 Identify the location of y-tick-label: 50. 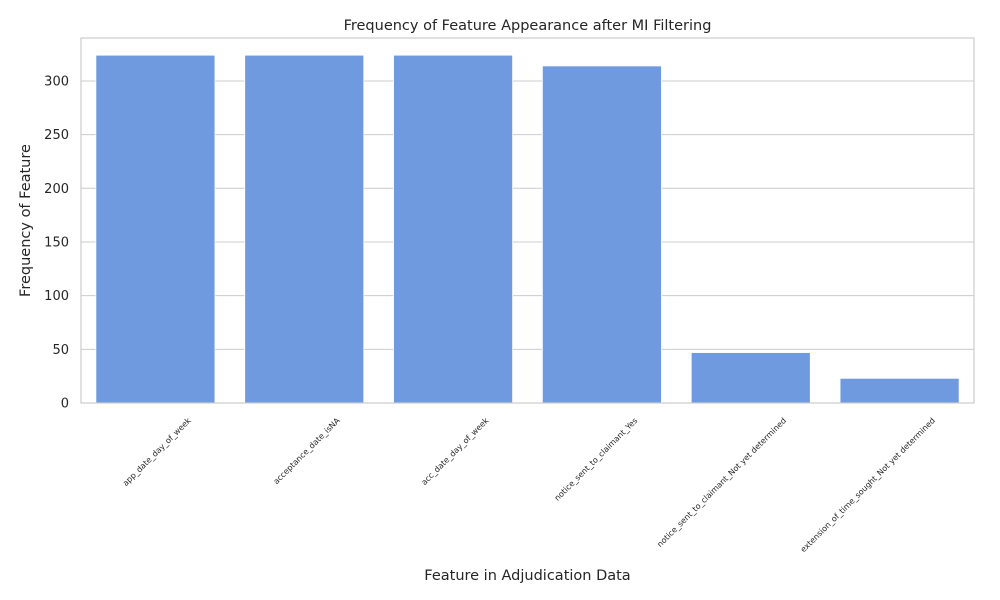
(60, 350).